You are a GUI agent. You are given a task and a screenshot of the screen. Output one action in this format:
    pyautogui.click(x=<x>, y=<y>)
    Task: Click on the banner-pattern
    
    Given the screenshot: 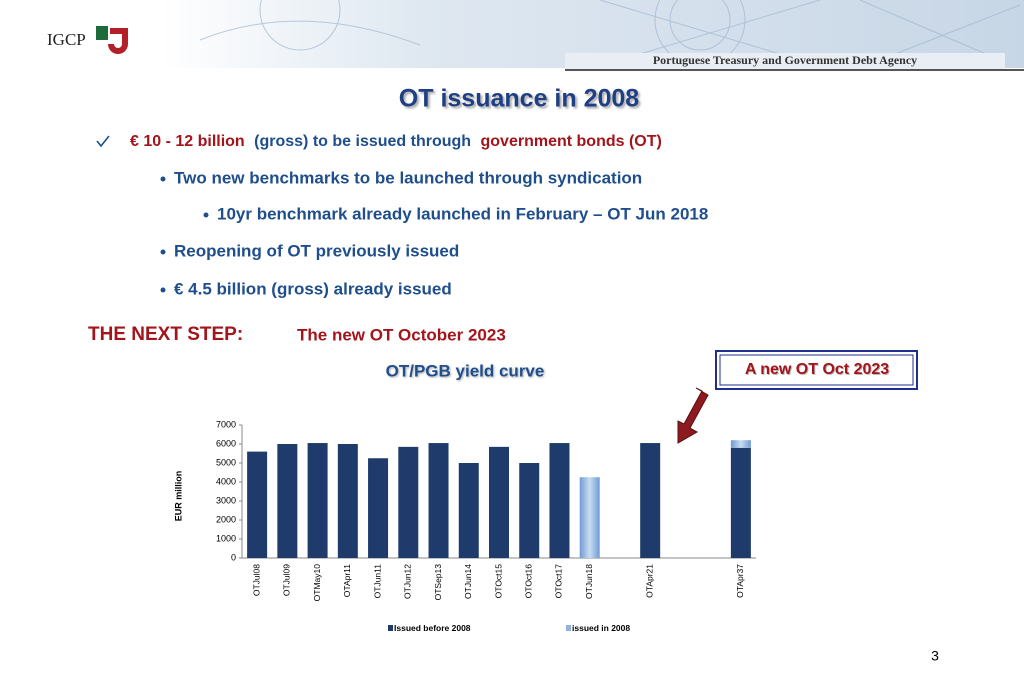 What is the action you would take?
    pyautogui.click(x=610, y=33)
    